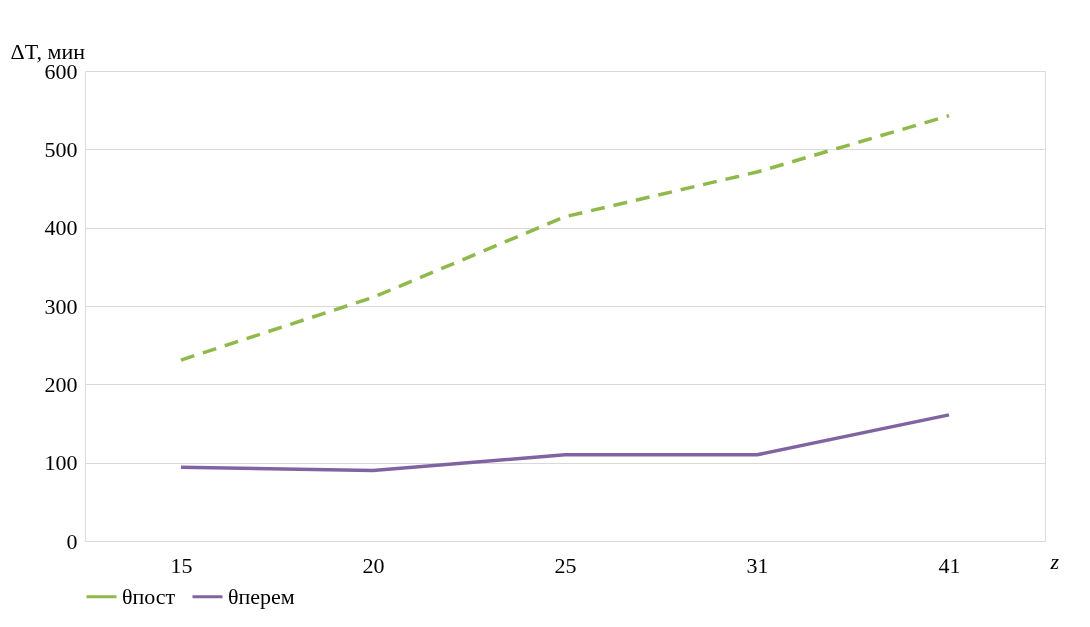  I want to click on legend-label: θпост, so click(149, 596).